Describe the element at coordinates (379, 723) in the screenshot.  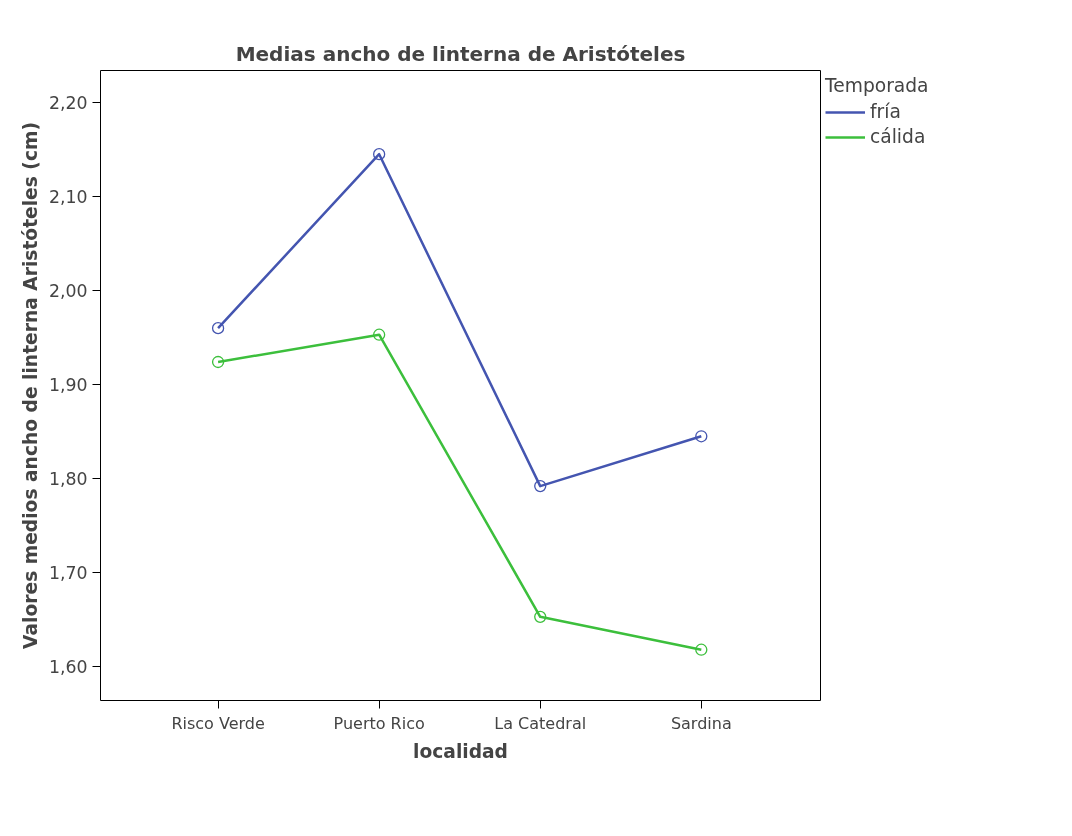
I see `x-tick-label: Puerto Rico` at that location.